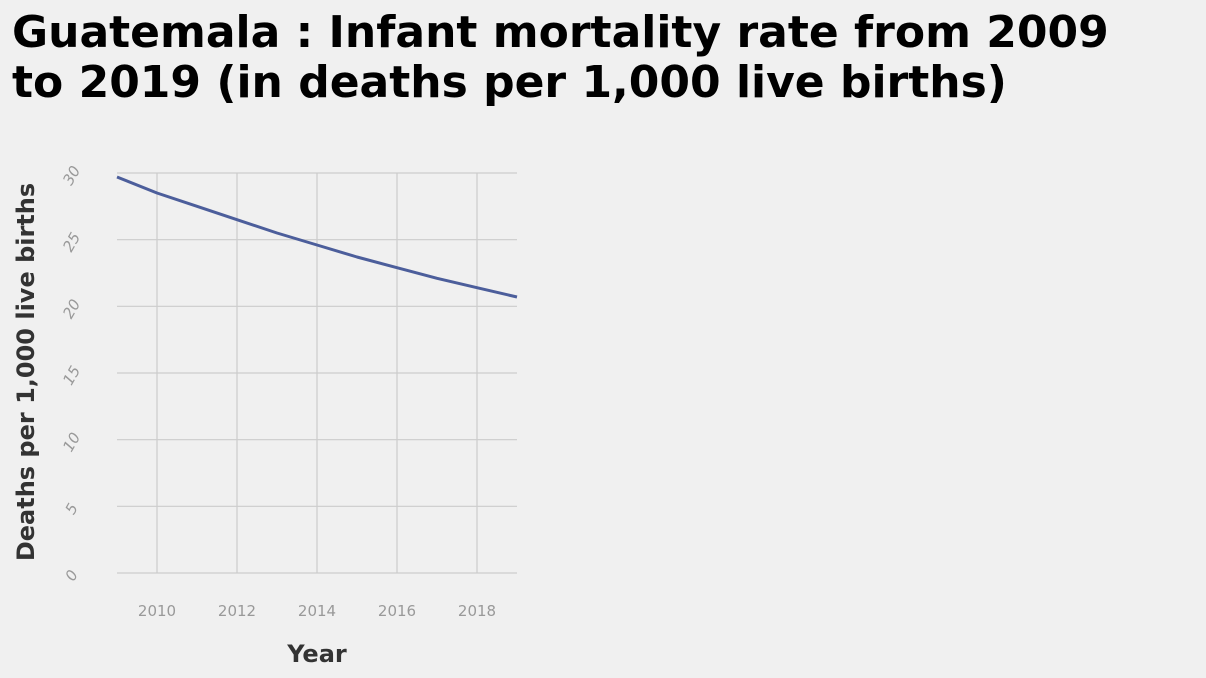  Describe the element at coordinates (71, 508) in the screenshot. I see `y-tick-label: 5` at that location.